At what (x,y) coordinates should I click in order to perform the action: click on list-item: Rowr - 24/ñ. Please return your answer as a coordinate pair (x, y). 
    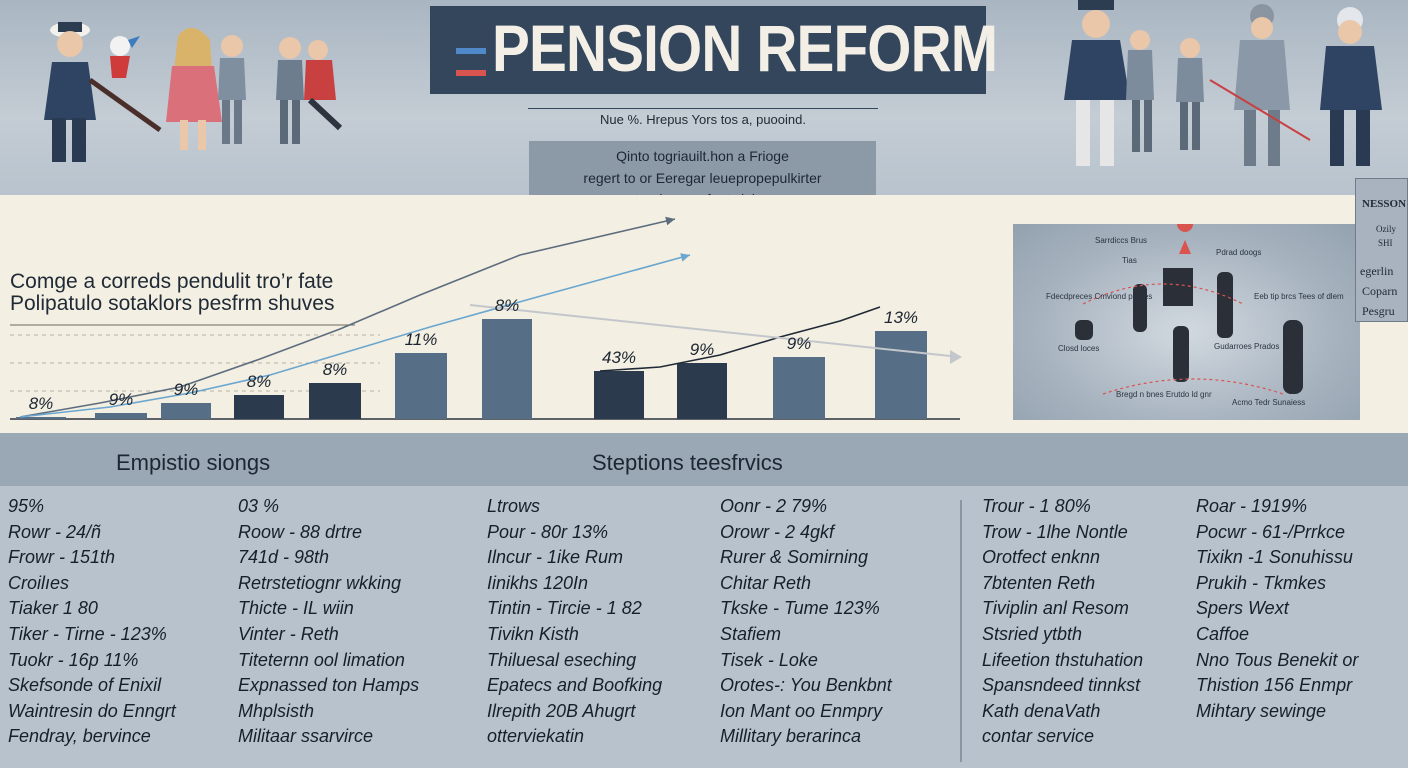
    Looking at the image, I should click on (55, 531).